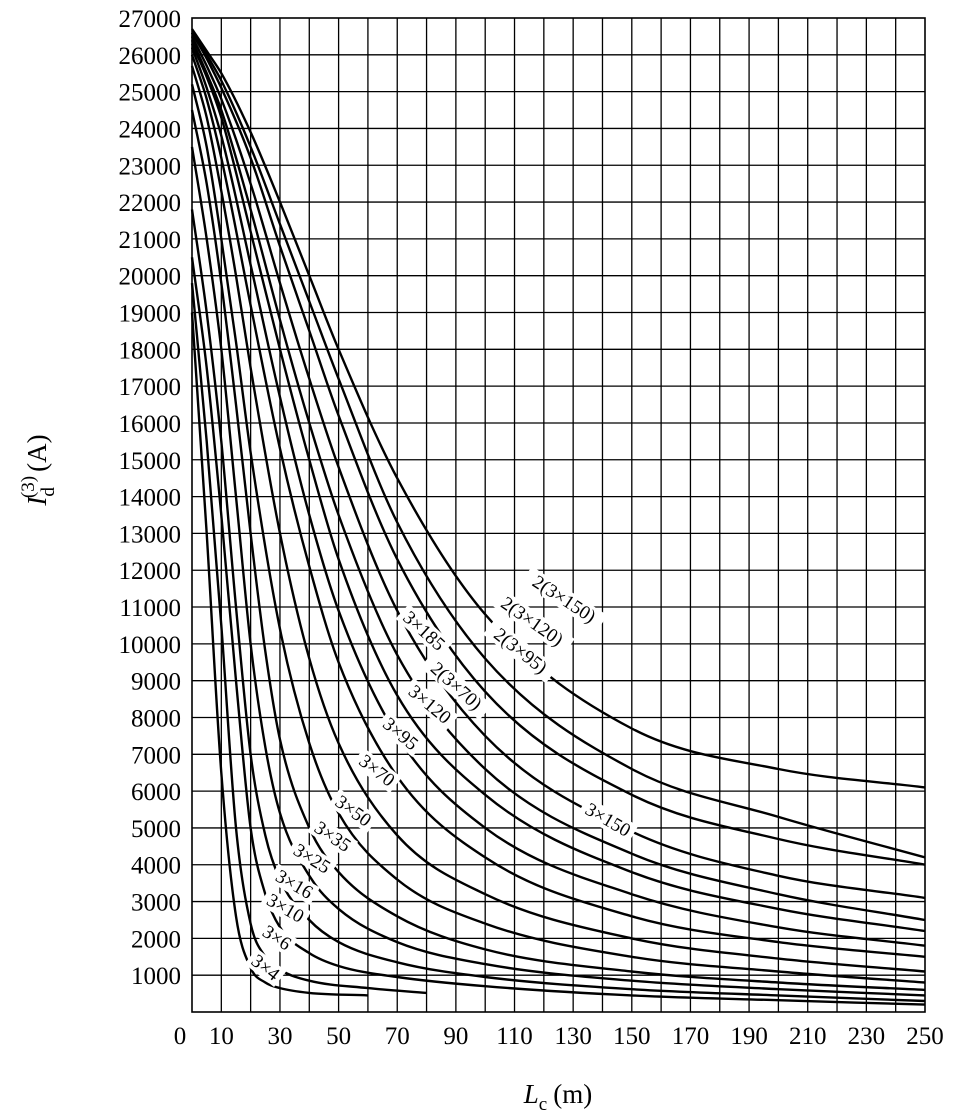 The image size is (963, 1119). I want to click on x-tick-label: 0, so click(180, 1036).